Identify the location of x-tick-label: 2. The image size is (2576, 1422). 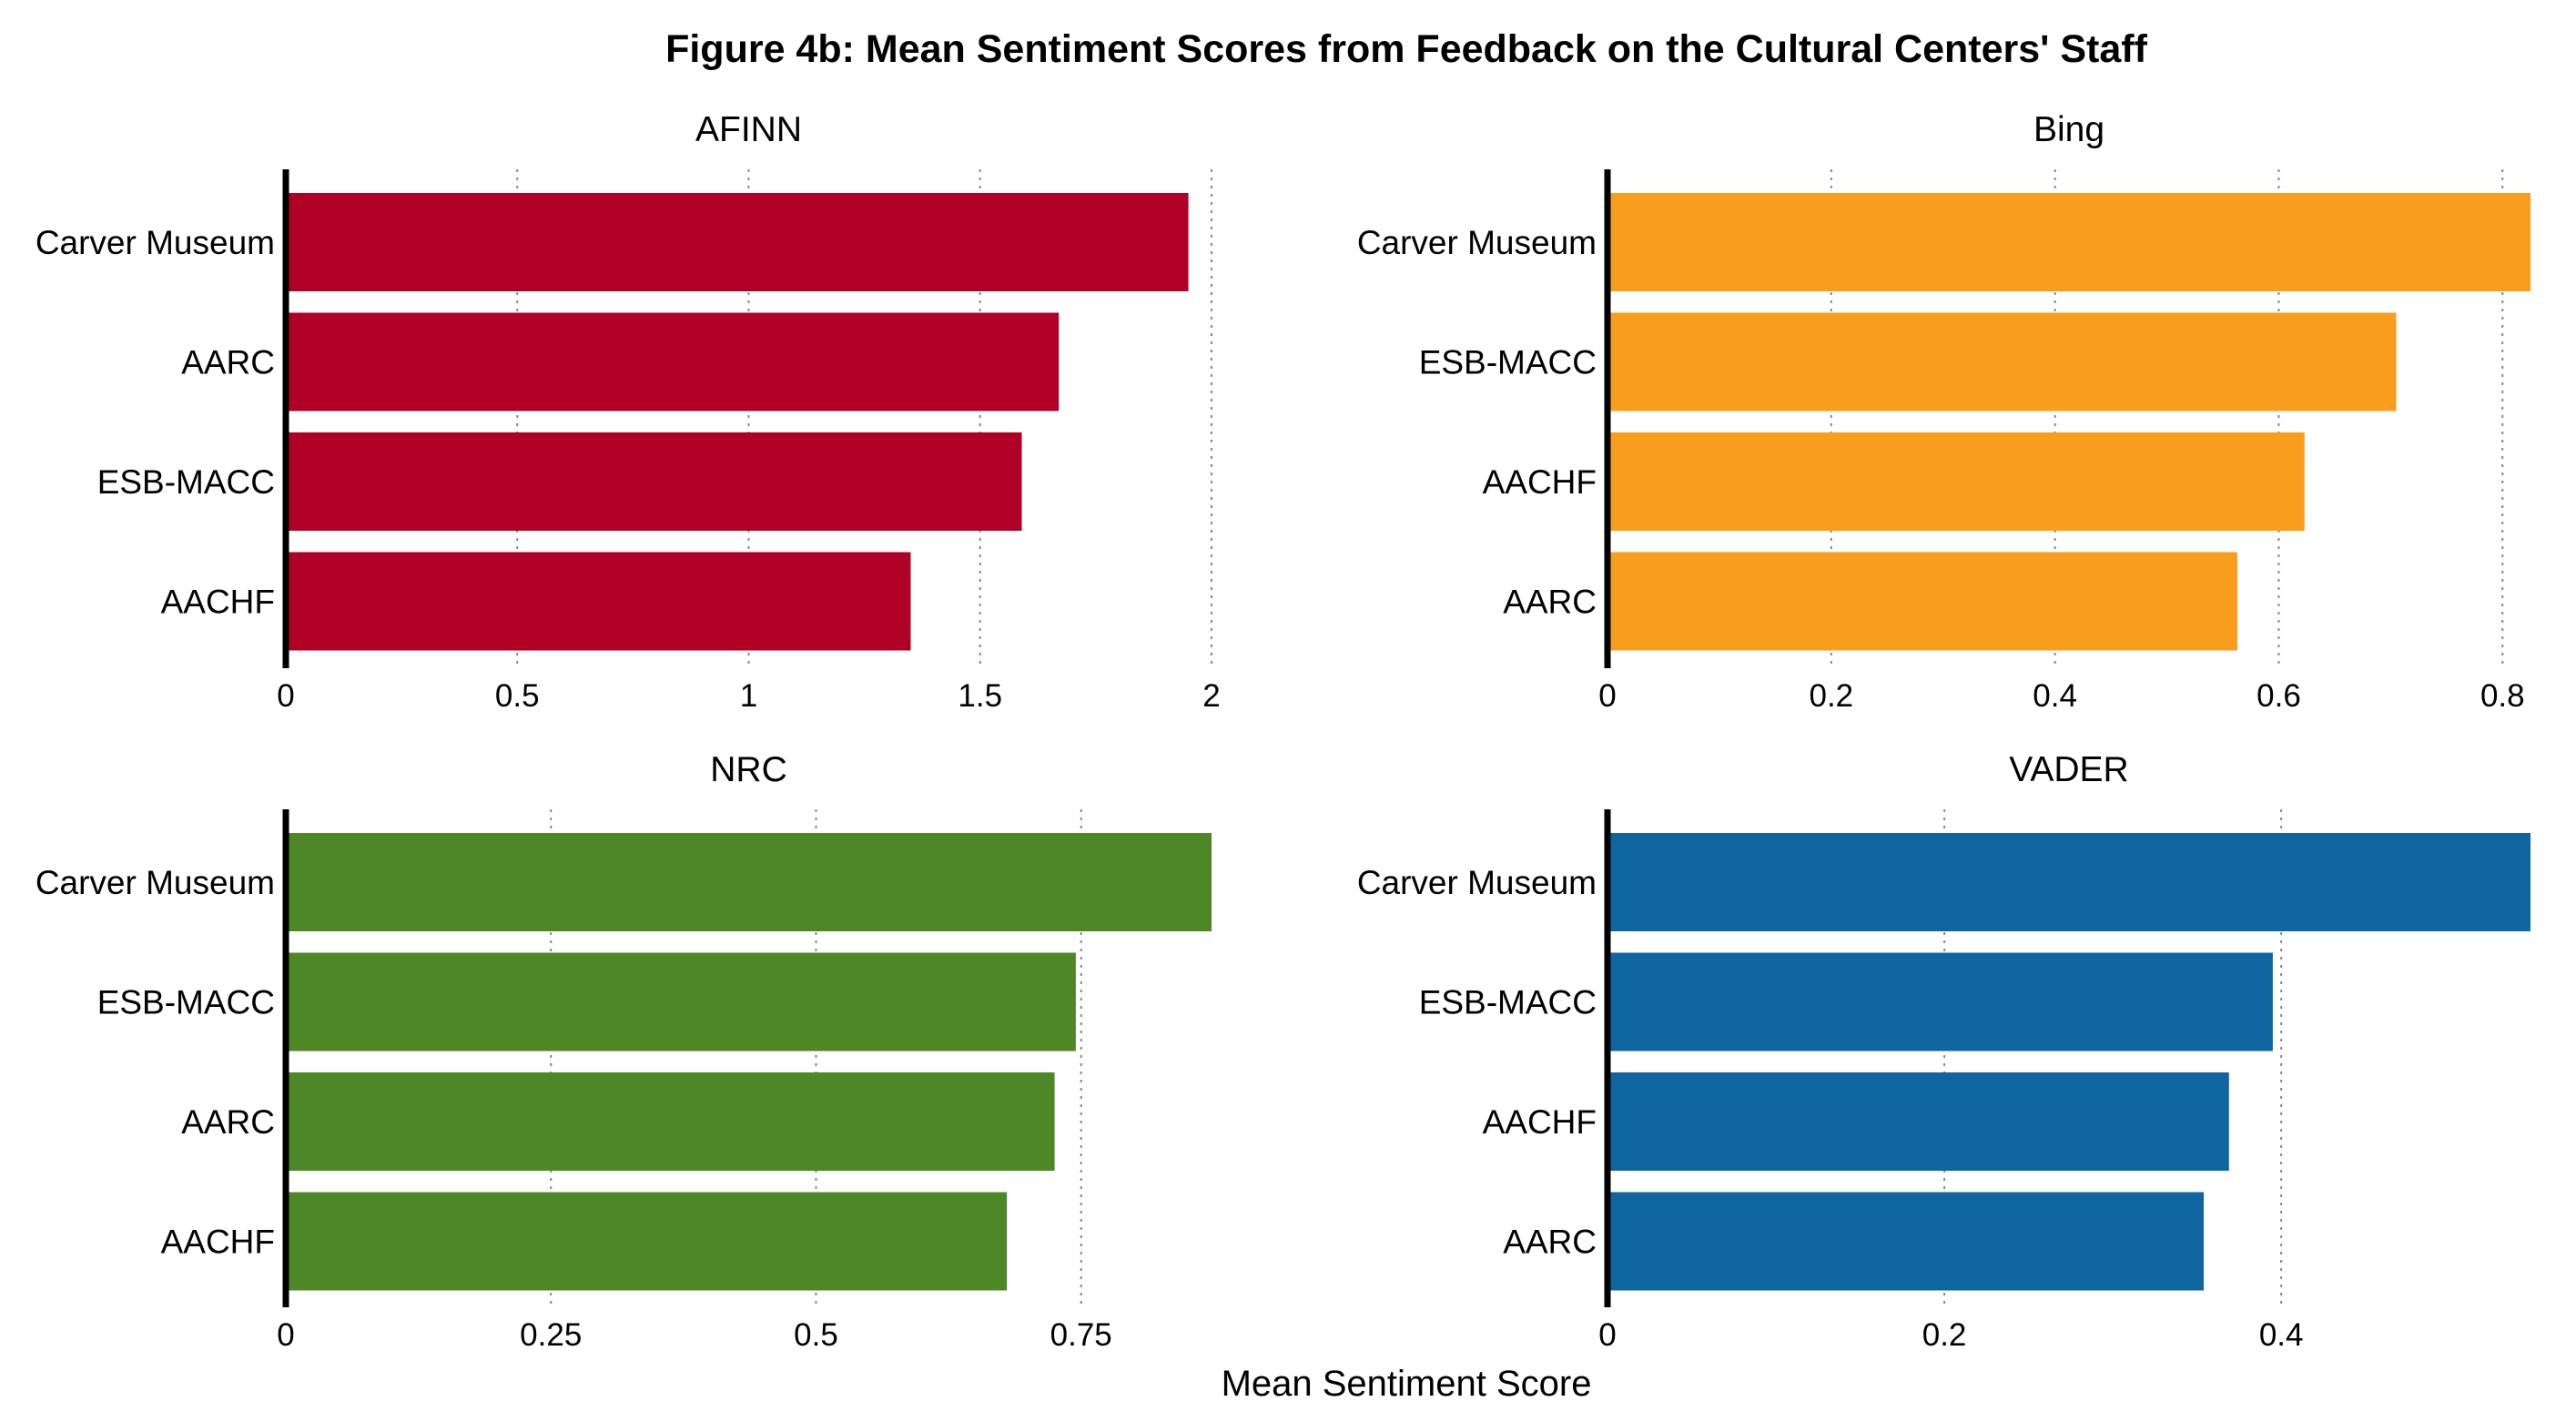
(1211, 696).